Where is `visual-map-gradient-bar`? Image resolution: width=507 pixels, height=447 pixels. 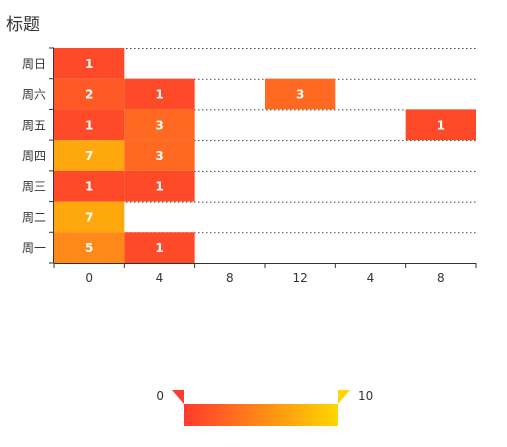
visual-map-gradient-bar is located at coordinates (261, 415).